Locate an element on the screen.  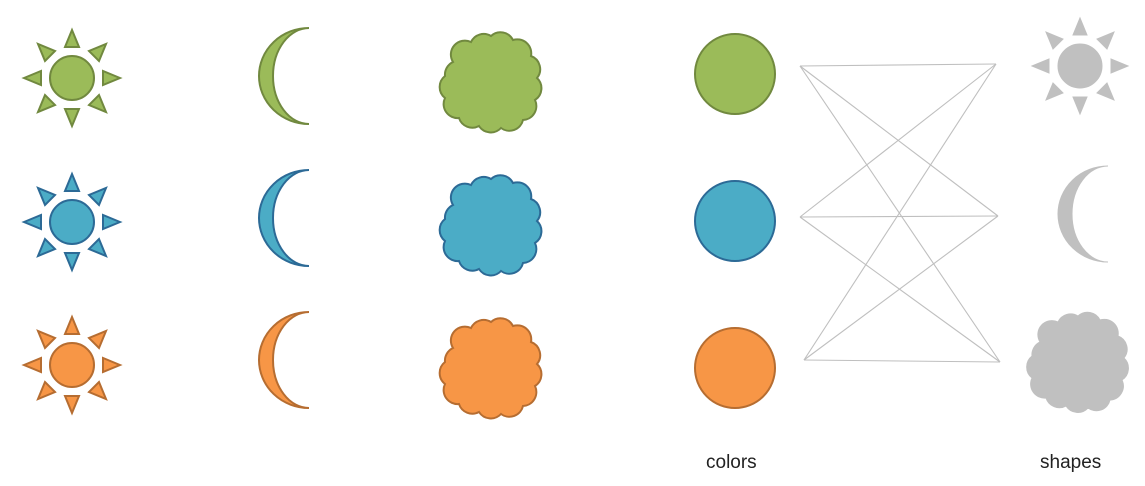
colors-label: colors is located at coordinates (731, 462).